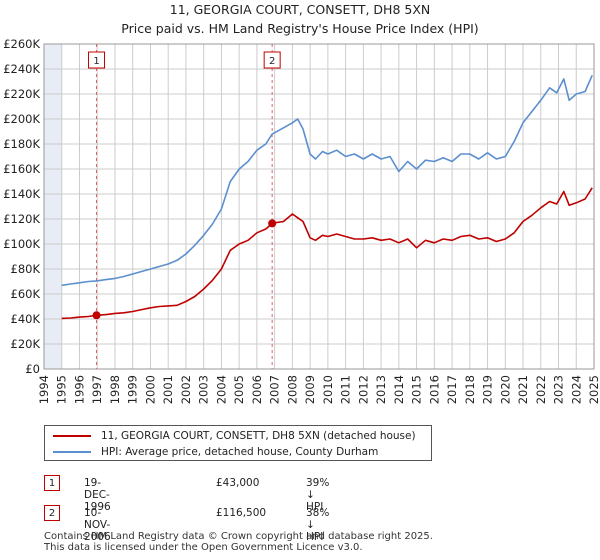 The width and height of the screenshot is (600, 560). What do you see at coordinates (62, 389) in the screenshot?
I see `x-tick-label: 1995` at bounding box center [62, 389].